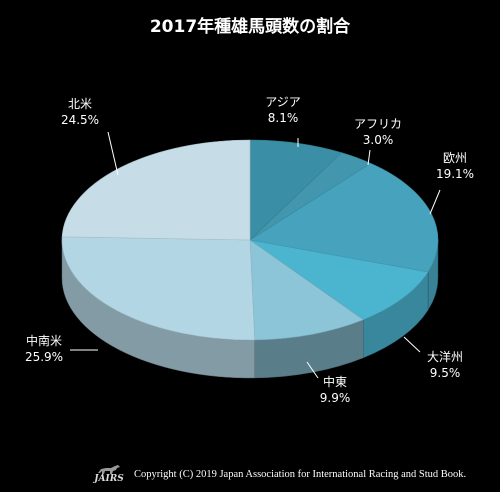 This screenshot has height=492, width=500. I want to click on slice-label-2: 欧州, so click(455, 158).